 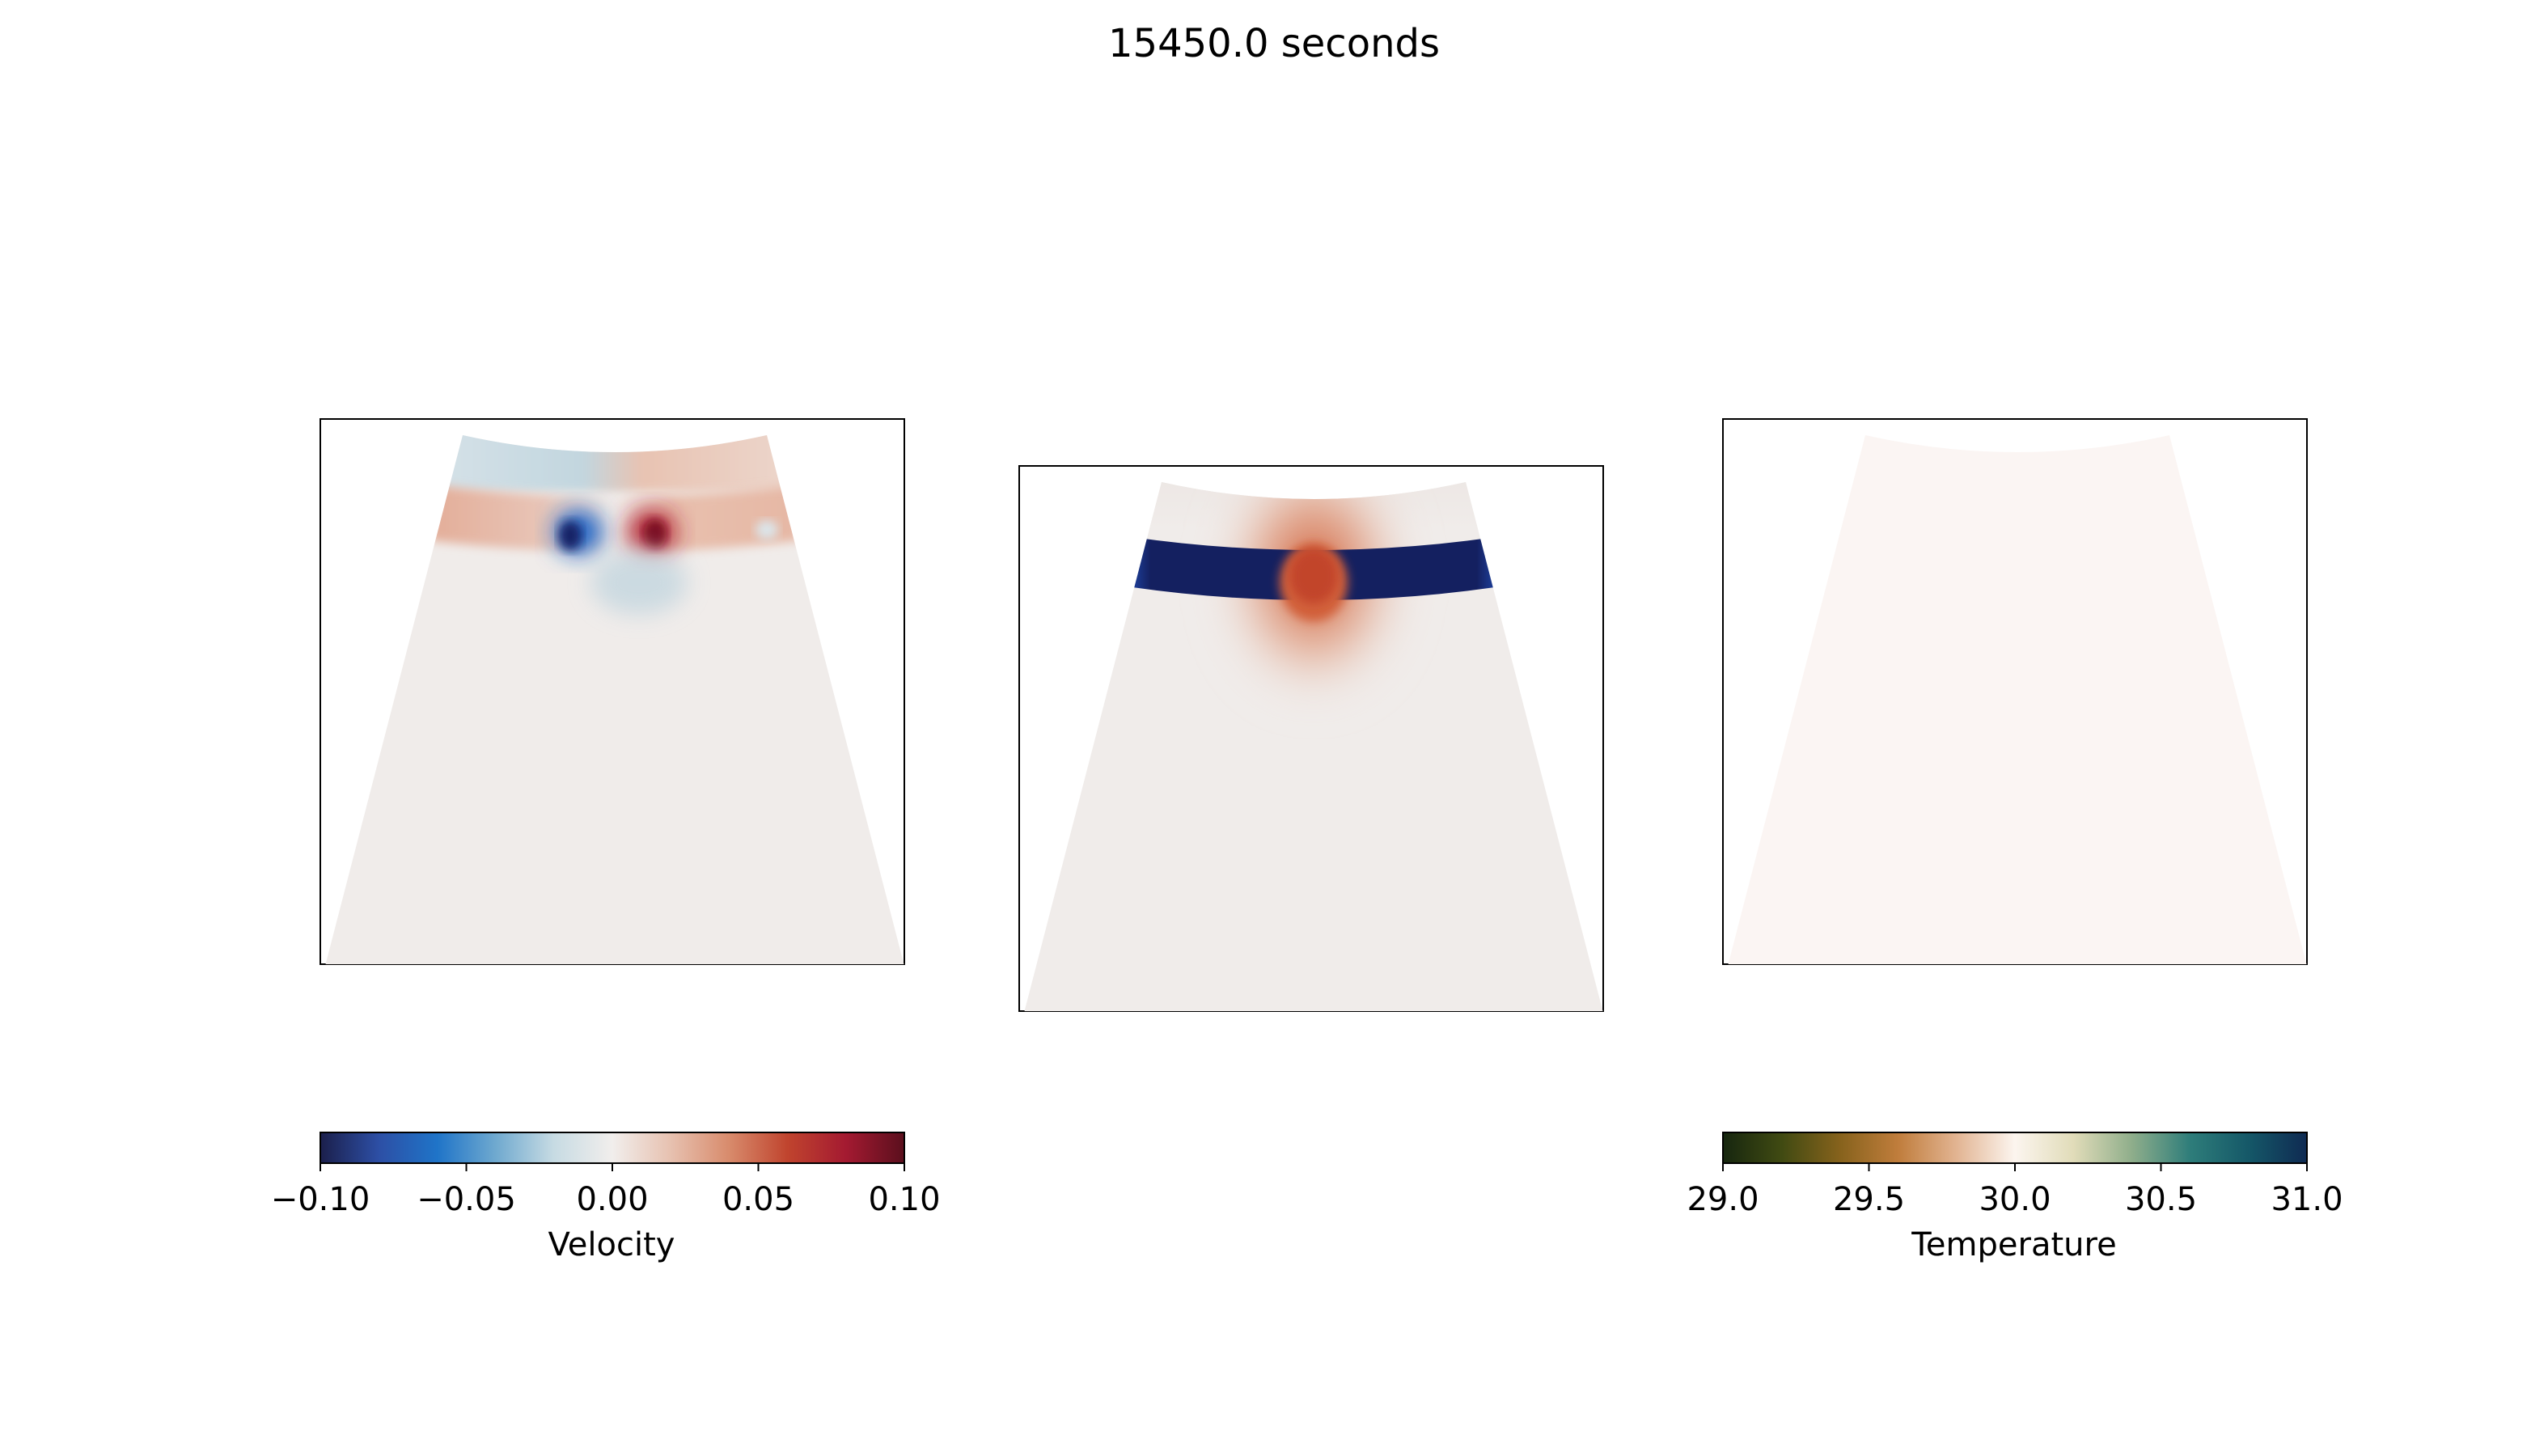 What do you see at coordinates (2015, 1148) in the screenshot?
I see `temperature-colorbar-gradient` at bounding box center [2015, 1148].